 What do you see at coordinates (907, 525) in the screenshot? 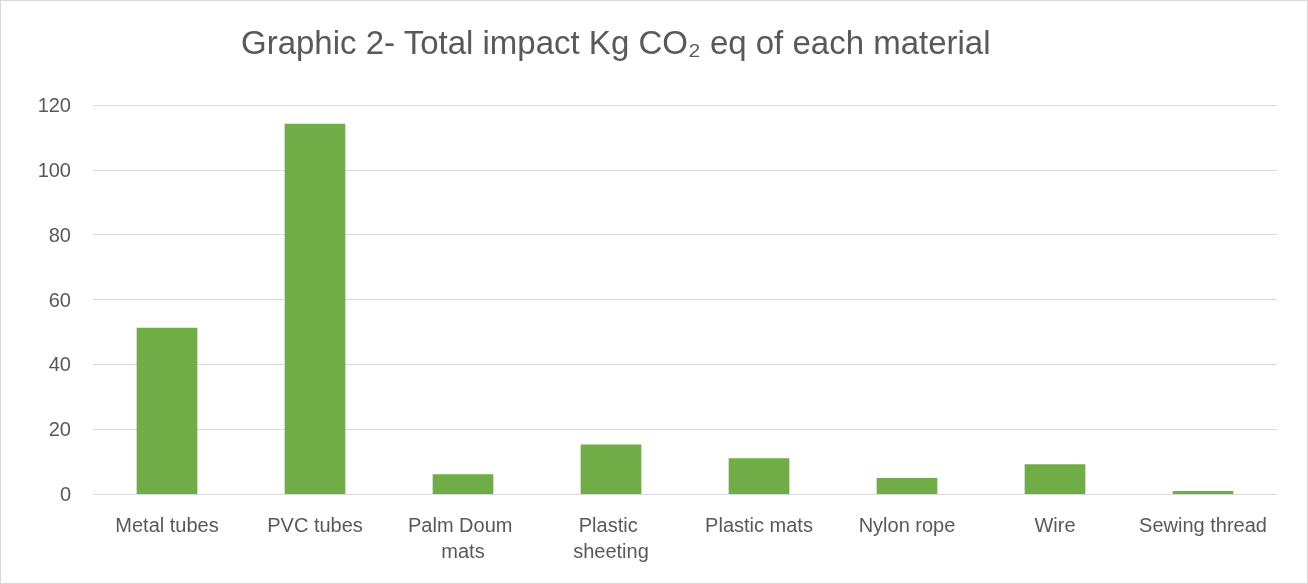
I see `x-tick-label: Nylon rope` at bounding box center [907, 525].